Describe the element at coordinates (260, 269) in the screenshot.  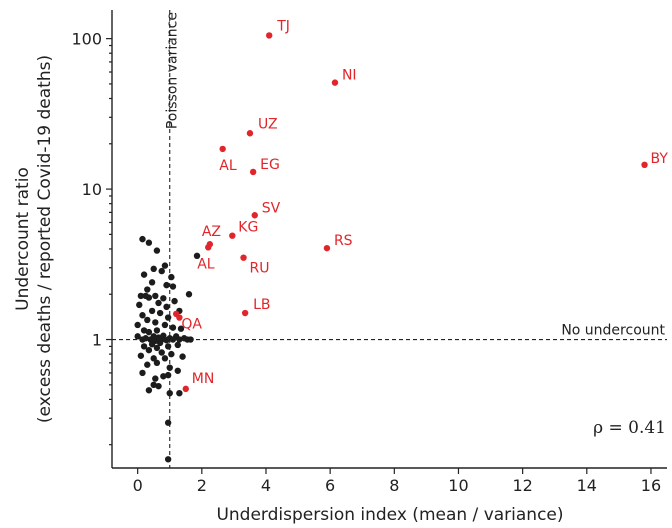
I see `point-label-ru: RU` at that location.